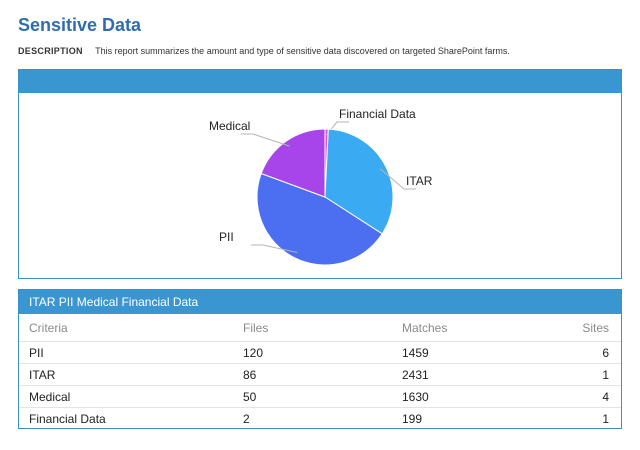 The height and width of the screenshot is (450, 640). Describe the element at coordinates (605, 397) in the screenshot. I see `cell-sites: 4` at that location.